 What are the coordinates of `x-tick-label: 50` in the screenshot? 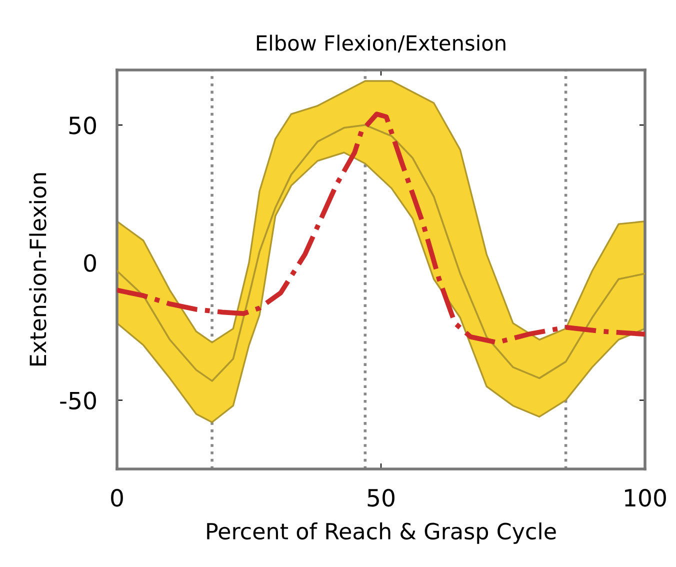 It's located at (381, 497).